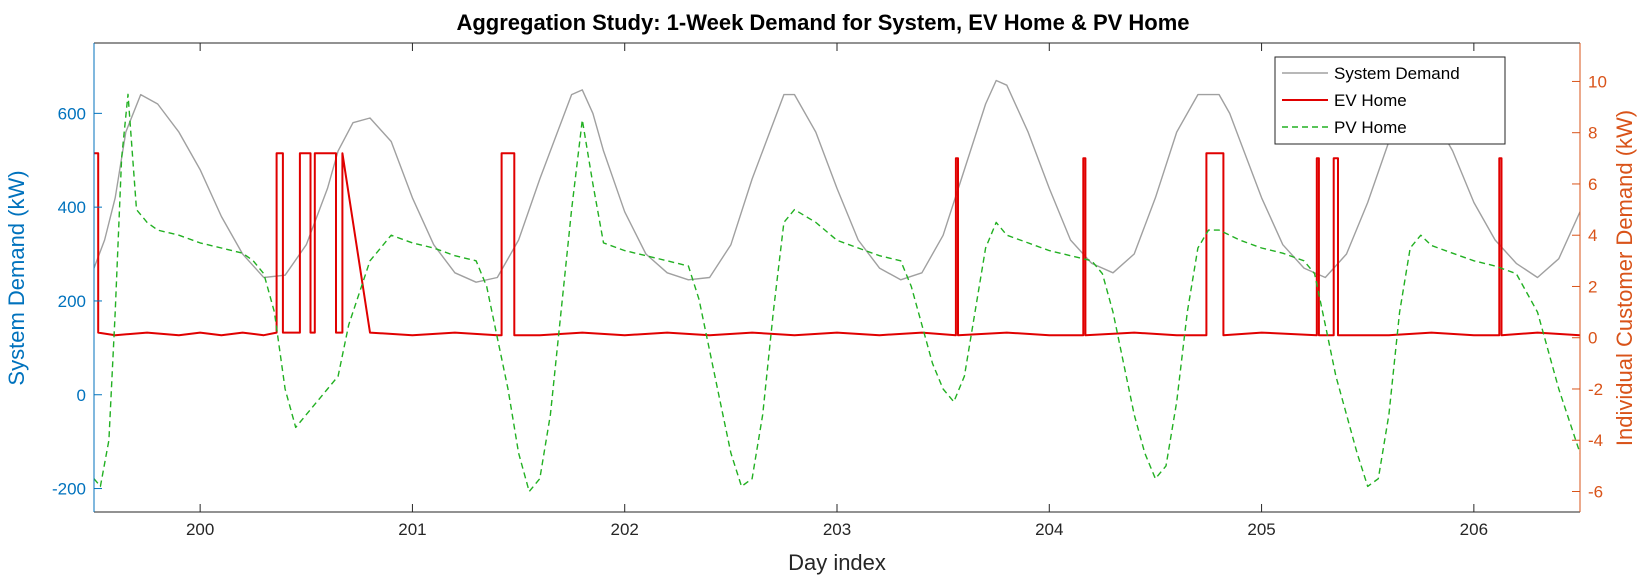 This screenshot has height=580, width=1646. I want to click on legend: System Demand EV Home PV Home, so click(1390, 100).